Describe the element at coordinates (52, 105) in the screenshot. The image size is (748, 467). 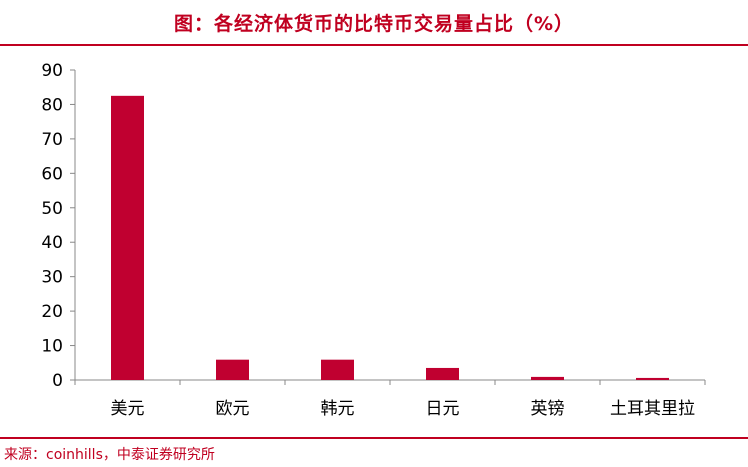
I see `y-tick-label: 80` at that location.